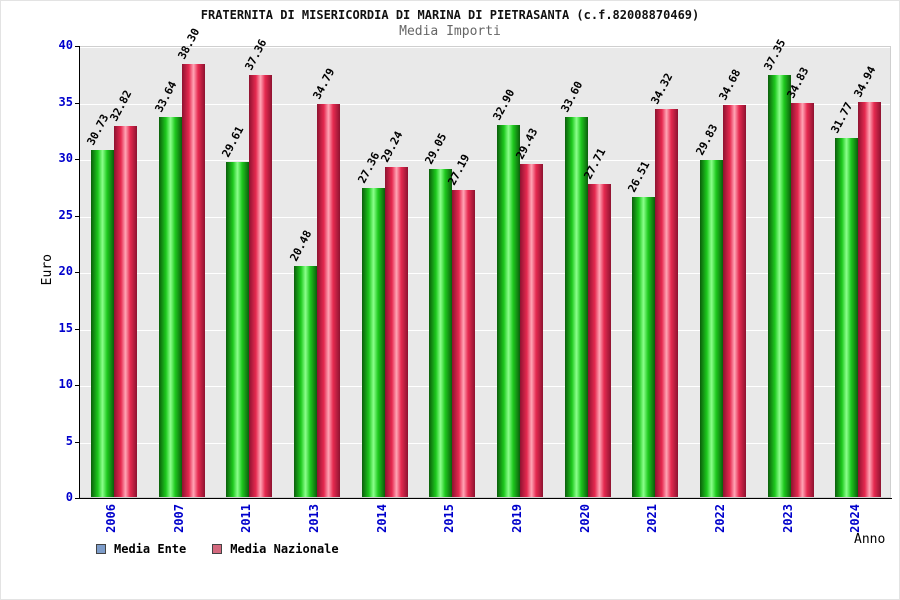 Image resolution: width=900 pixels, height=600 pixels. Describe the element at coordinates (313, 518) in the screenshot. I see `x-tick-label-2013: 2013` at that location.